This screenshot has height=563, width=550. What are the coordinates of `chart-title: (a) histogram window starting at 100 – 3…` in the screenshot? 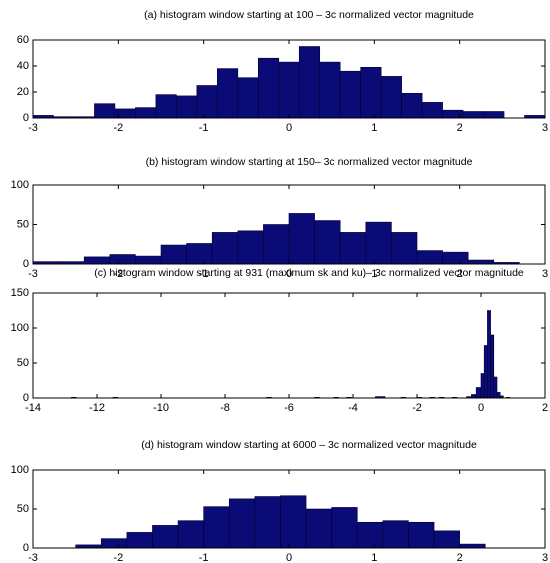 It's located at (309, 15).